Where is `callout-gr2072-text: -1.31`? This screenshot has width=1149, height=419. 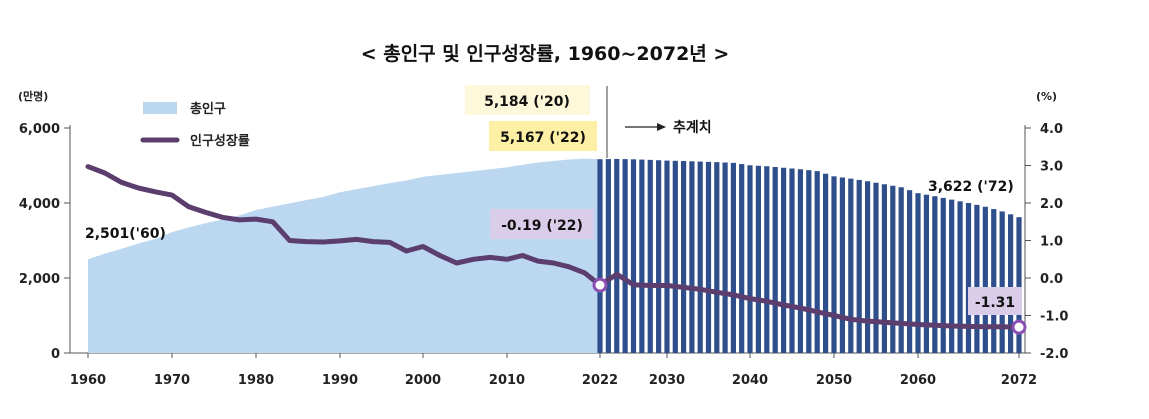 callout-gr2072-text: -1.31 is located at coordinates (995, 303).